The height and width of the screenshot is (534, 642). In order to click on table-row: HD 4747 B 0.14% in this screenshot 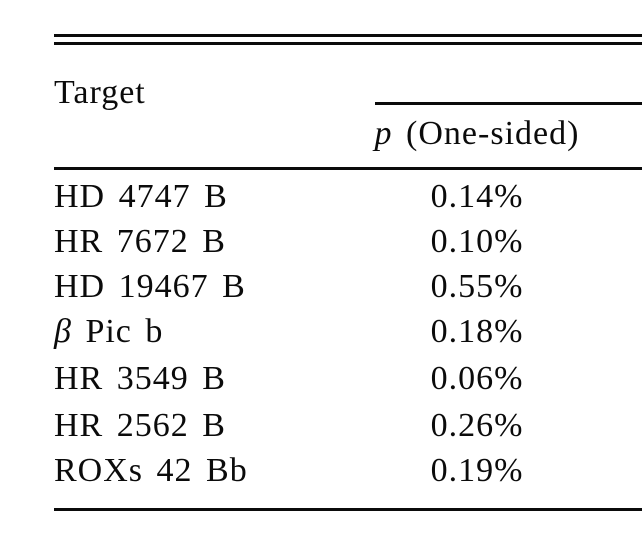, I will do `click(321, 200)`.